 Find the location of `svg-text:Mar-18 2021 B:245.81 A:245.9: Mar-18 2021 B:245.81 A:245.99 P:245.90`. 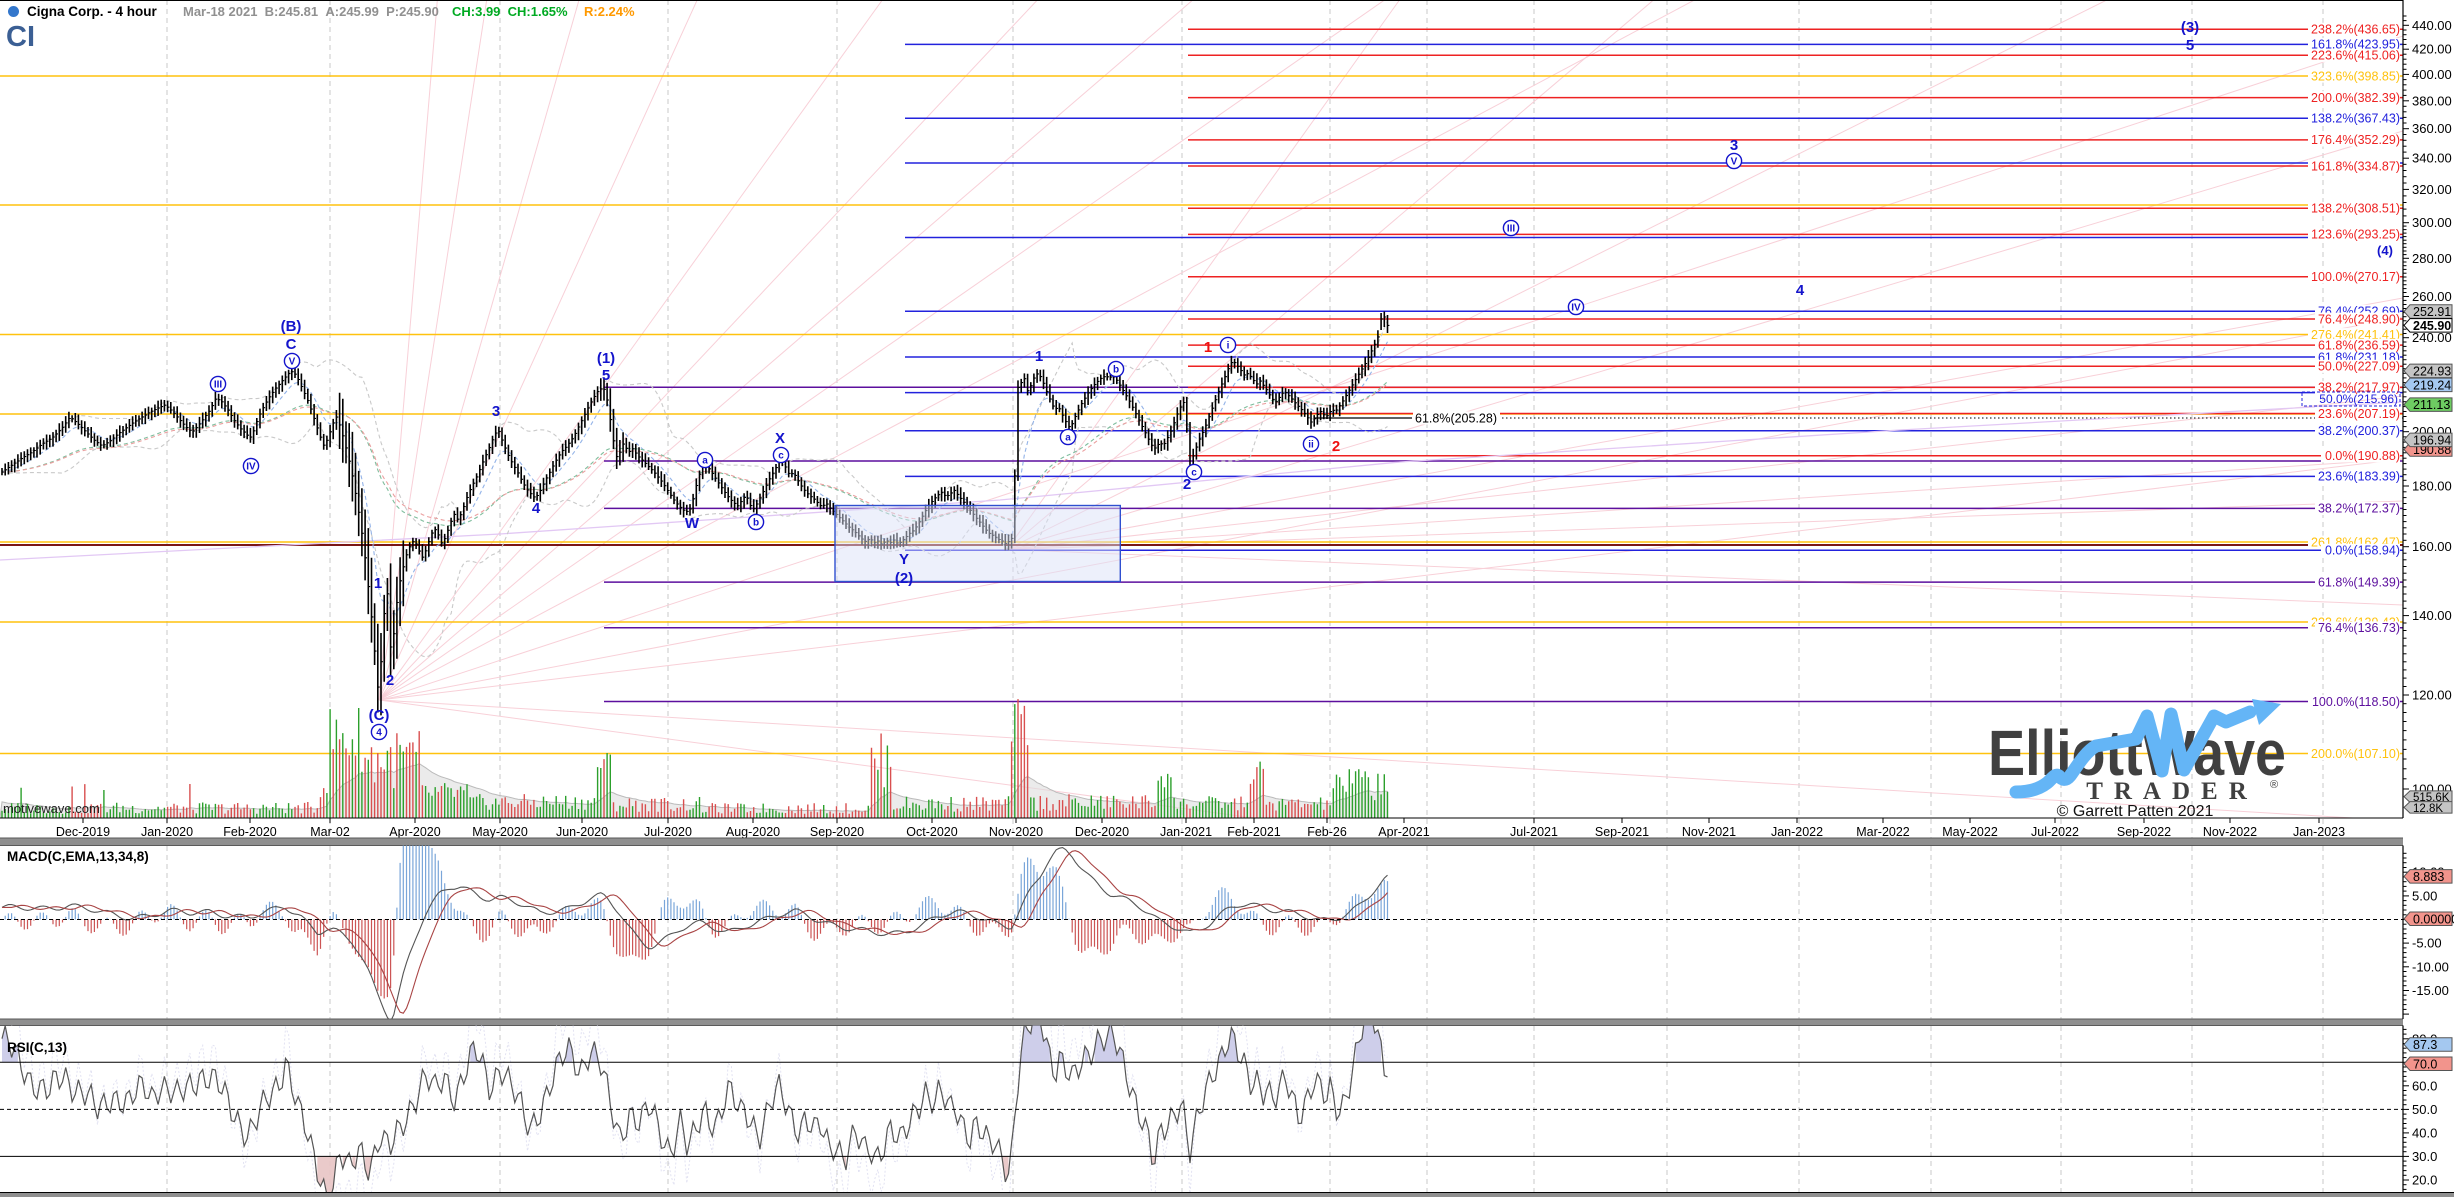

svg-text:Mar-18 2021 B:245.81 A:245.9: Mar-18 2021 B:245.81 A:245.99 P:245.90 is located at coordinates (311, 11).